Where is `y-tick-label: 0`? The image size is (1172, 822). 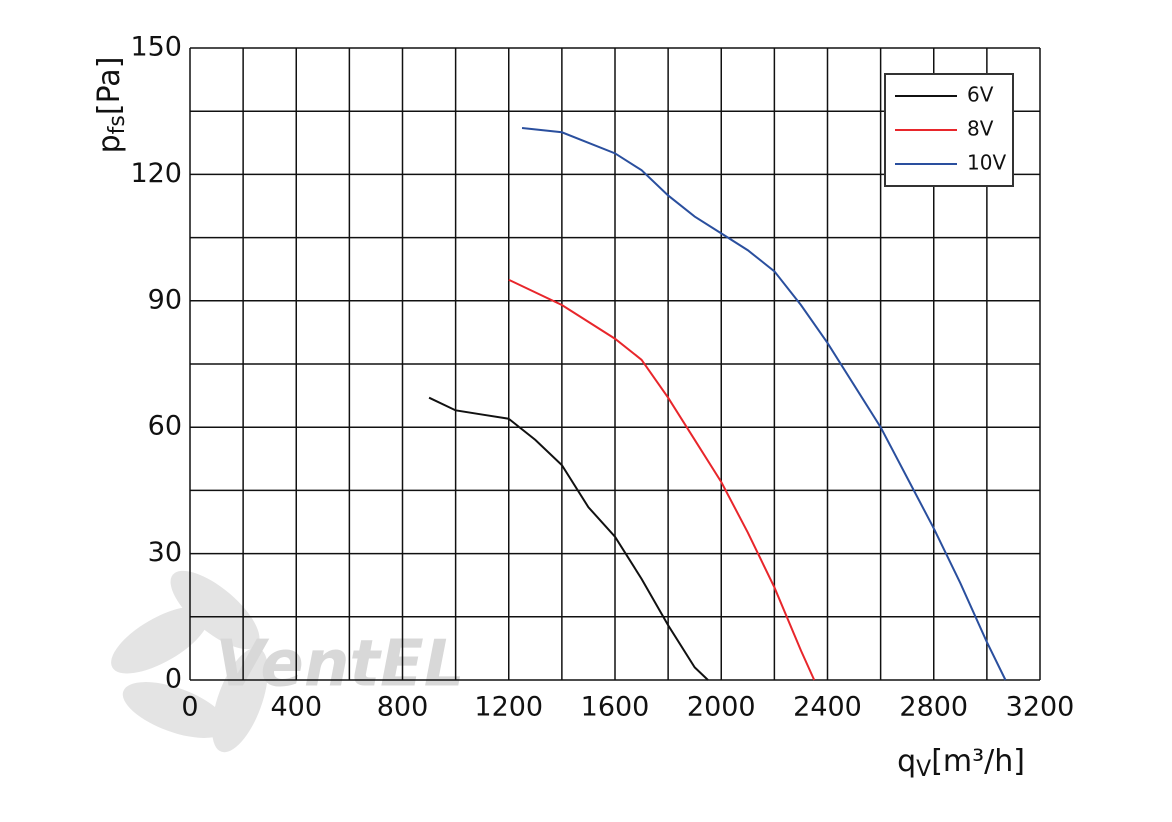 y-tick-label: 0 is located at coordinates (173, 679).